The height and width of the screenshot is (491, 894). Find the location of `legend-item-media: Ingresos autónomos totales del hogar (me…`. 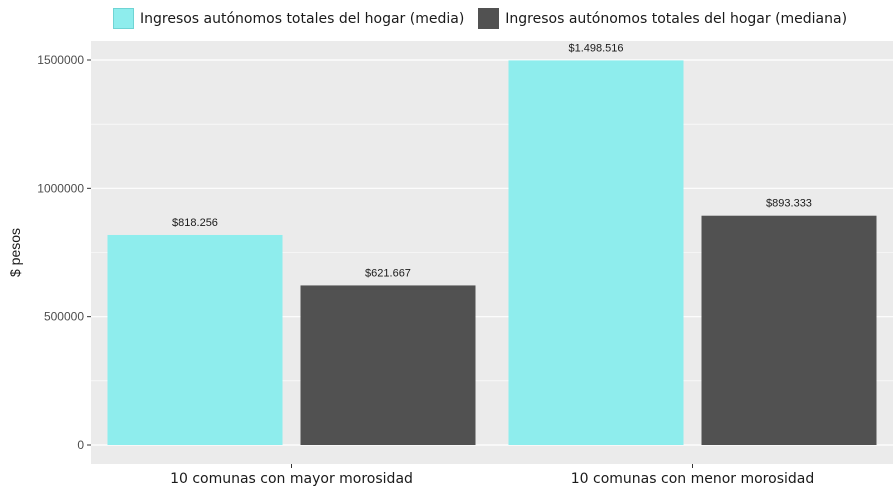

legend-item-media: Ingresos autónomos totales del hogar (me… is located at coordinates (288, 18).